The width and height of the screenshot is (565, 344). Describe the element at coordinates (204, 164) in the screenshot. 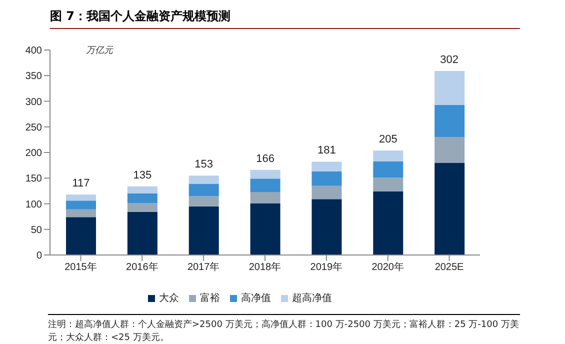

I see `total-label: 153` at that location.